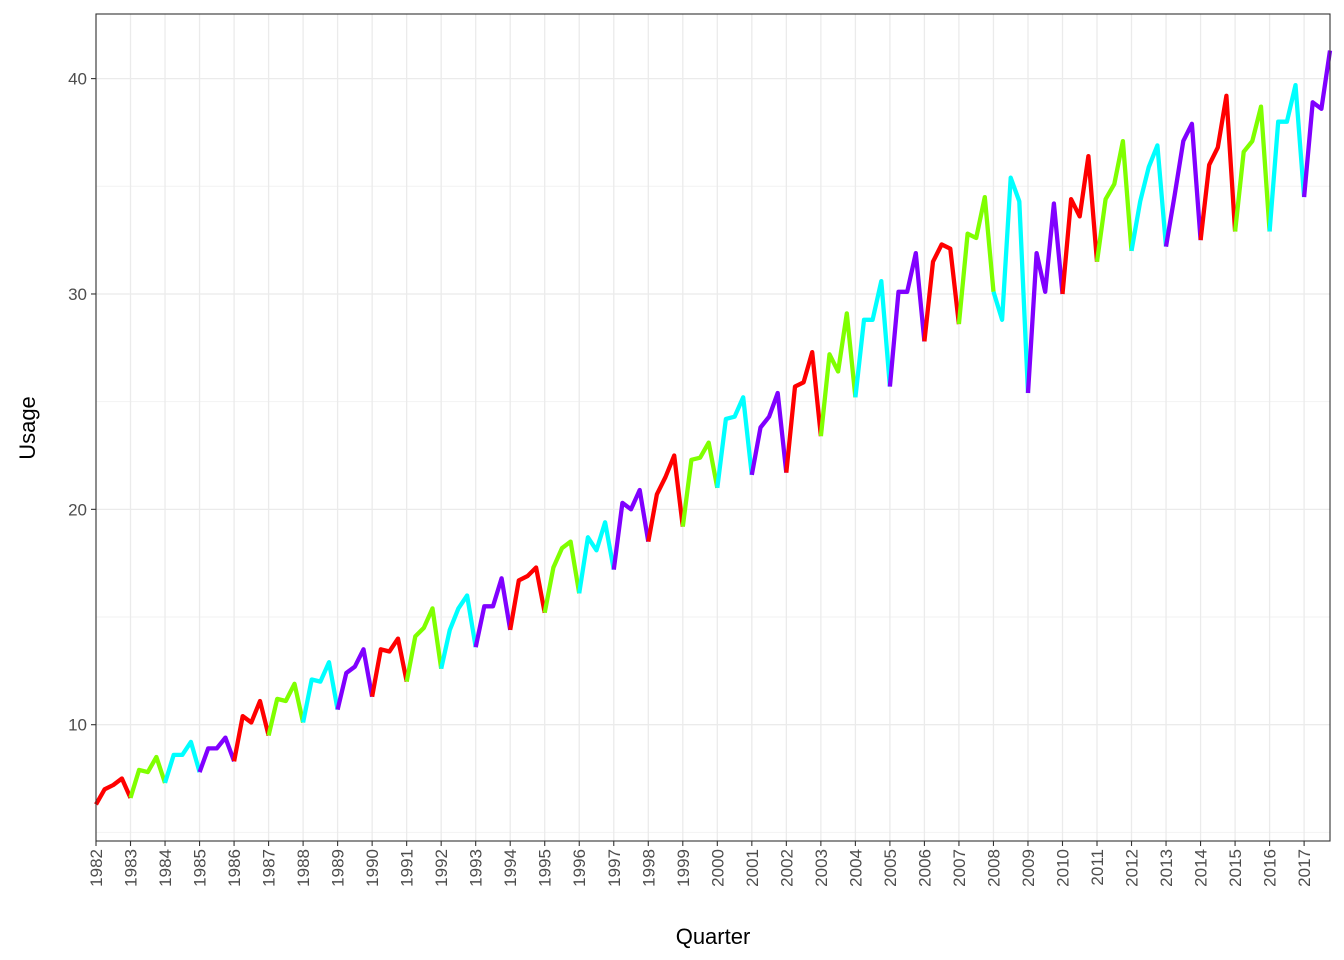 Image resolution: width=1344 pixels, height=960 pixels. Describe the element at coordinates (873, 338) in the screenshot. I see `series-line-2004` at that location.